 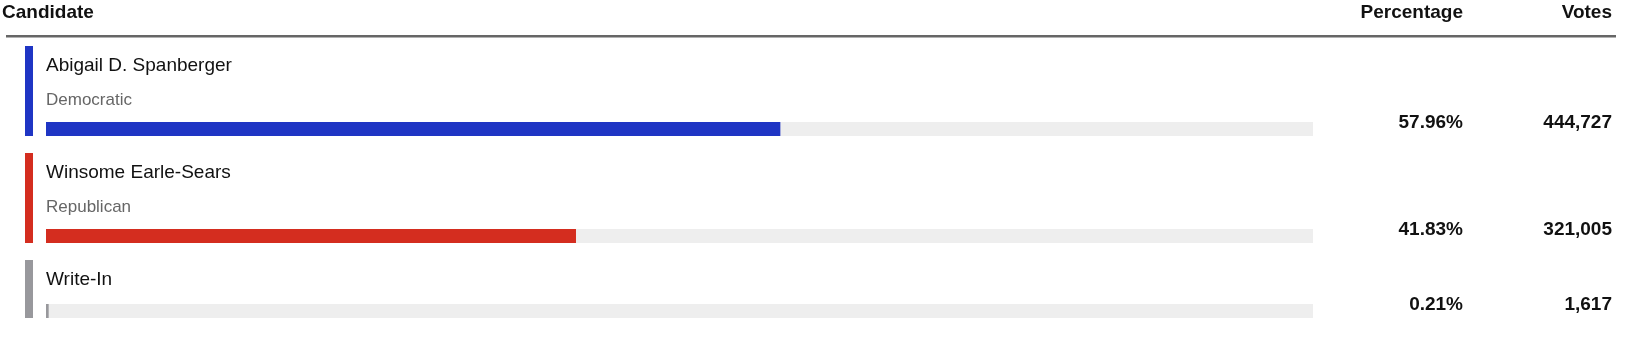 What do you see at coordinates (138, 171) in the screenshot?
I see `y-tick-label: Winsome Earle-Sears` at bounding box center [138, 171].